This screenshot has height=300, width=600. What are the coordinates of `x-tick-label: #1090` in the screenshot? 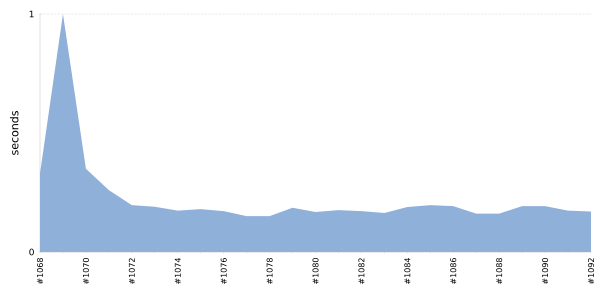 It's located at (545, 271).